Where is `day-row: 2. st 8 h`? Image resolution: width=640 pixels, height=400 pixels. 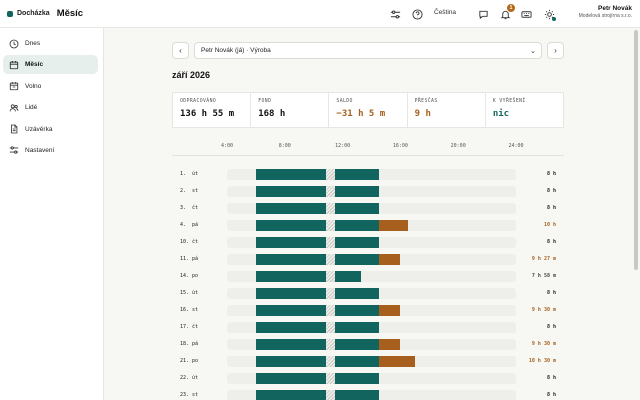 day-row: 2. st 8 h is located at coordinates (368, 191).